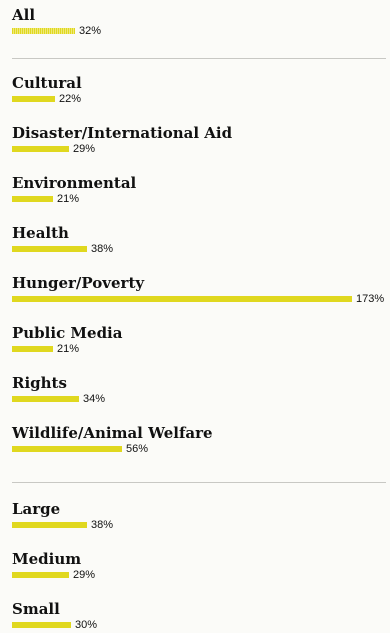  I want to click on bar-row-health: Health 38%, so click(195, 244).